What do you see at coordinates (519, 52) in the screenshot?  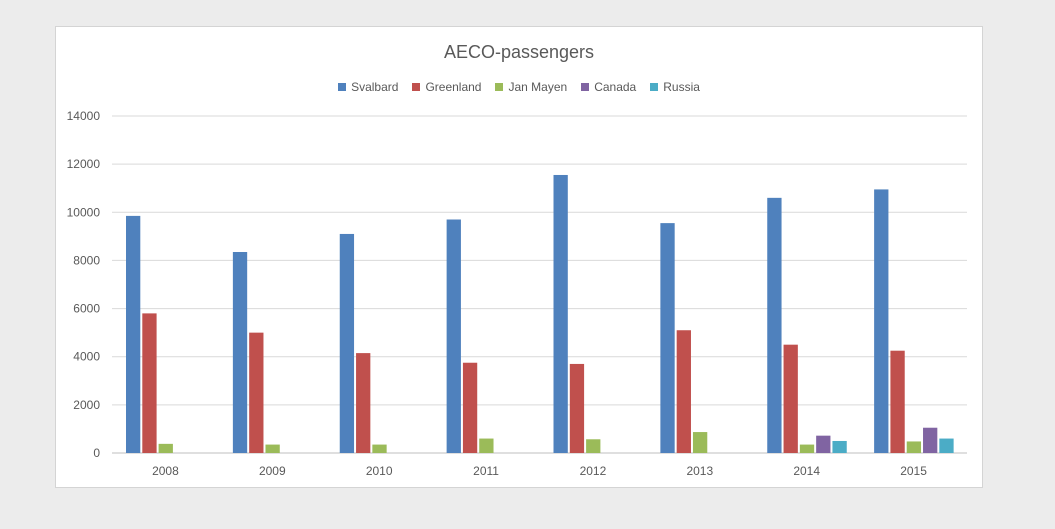 I see `chart-title: AECO-passengers` at bounding box center [519, 52].